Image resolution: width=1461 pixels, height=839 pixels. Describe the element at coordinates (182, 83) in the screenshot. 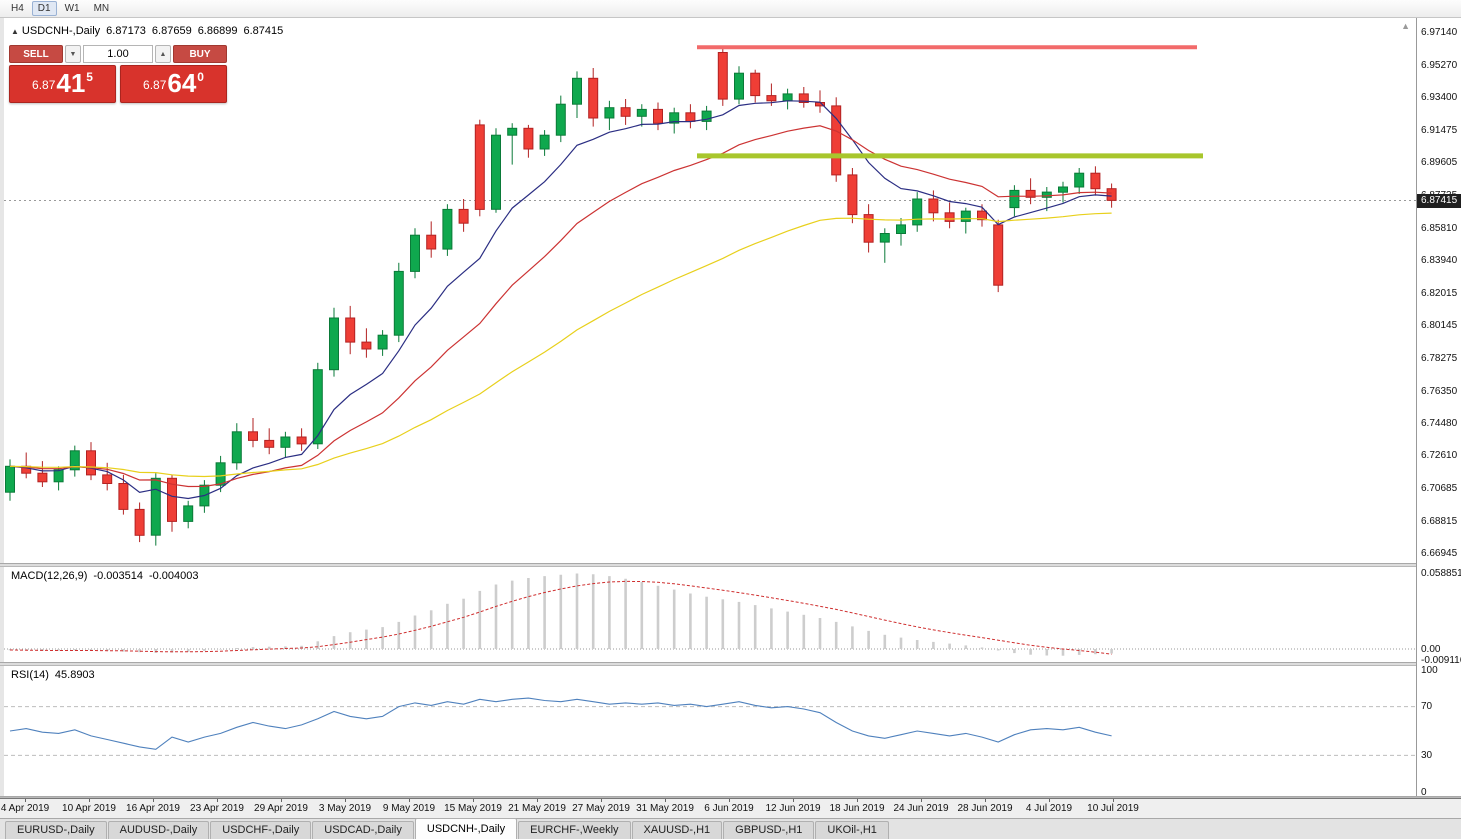

I see `buy-price-pips: 64` at that location.